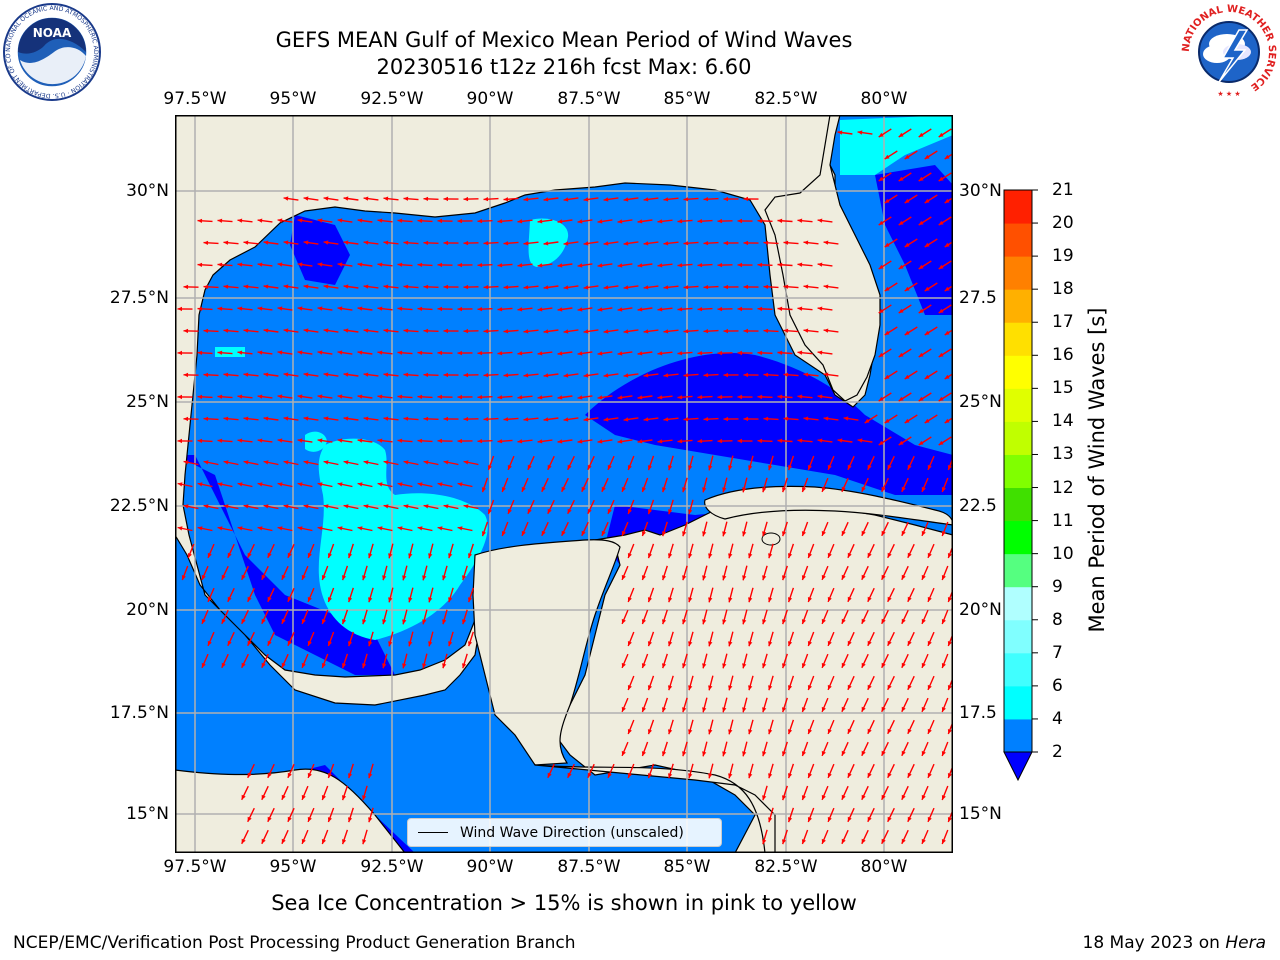  What do you see at coordinates (822, 258) in the screenshot?
I see `florida-peninsula` at bounding box center [822, 258].